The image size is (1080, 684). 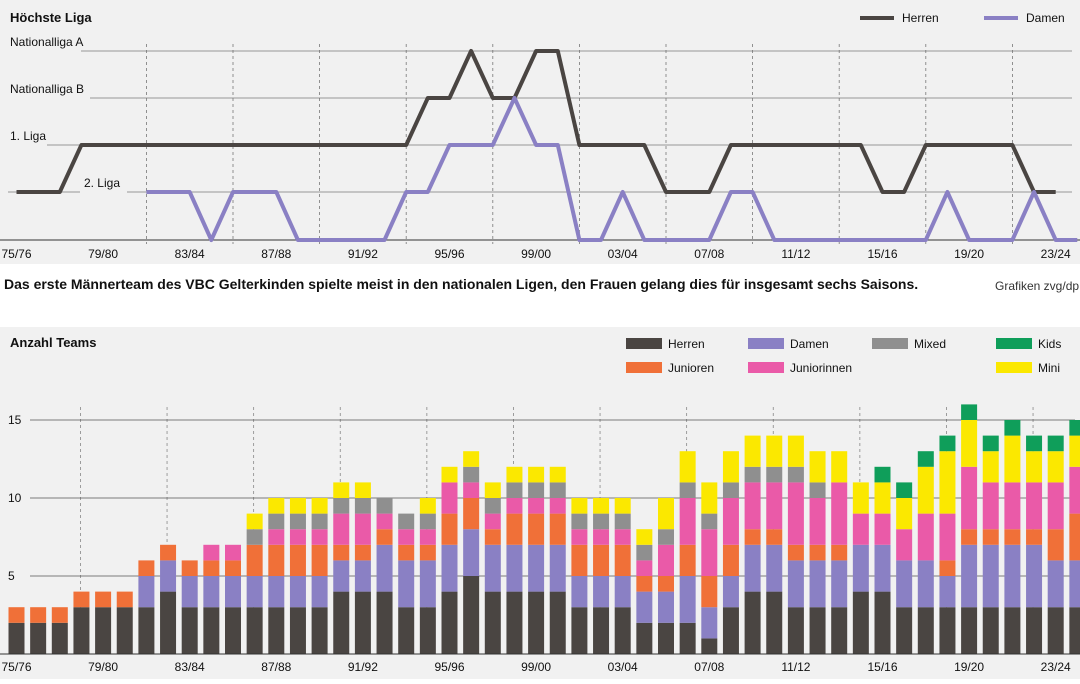 What do you see at coordinates (1014, 343) in the screenshot?
I see `legend-swatch-kids` at bounding box center [1014, 343].